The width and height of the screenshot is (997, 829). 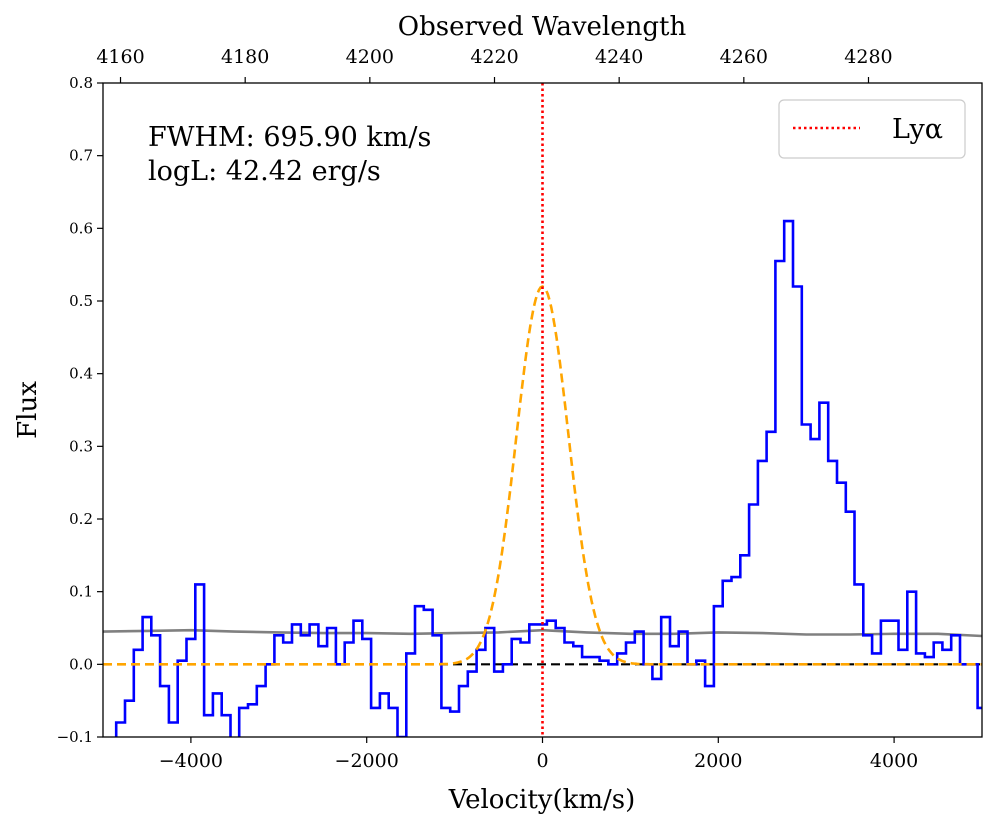 What do you see at coordinates (542, 633) in the screenshot?
I see `noise-line` at bounding box center [542, 633].